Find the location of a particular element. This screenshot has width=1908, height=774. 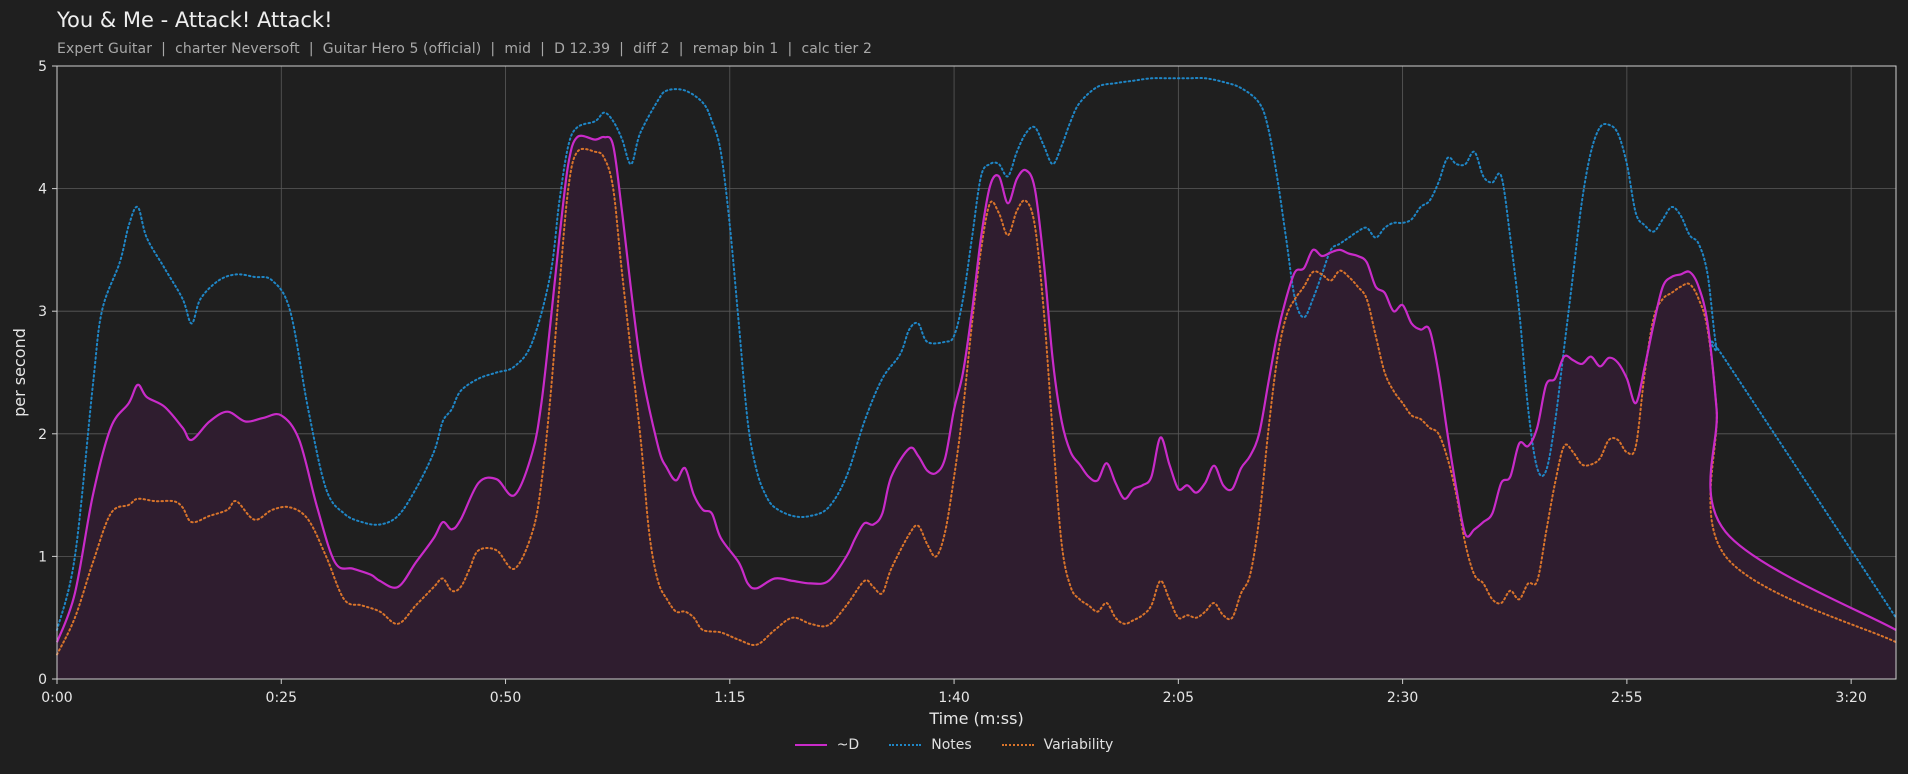

x-tick-label: 1:15 is located at coordinates (729, 698).